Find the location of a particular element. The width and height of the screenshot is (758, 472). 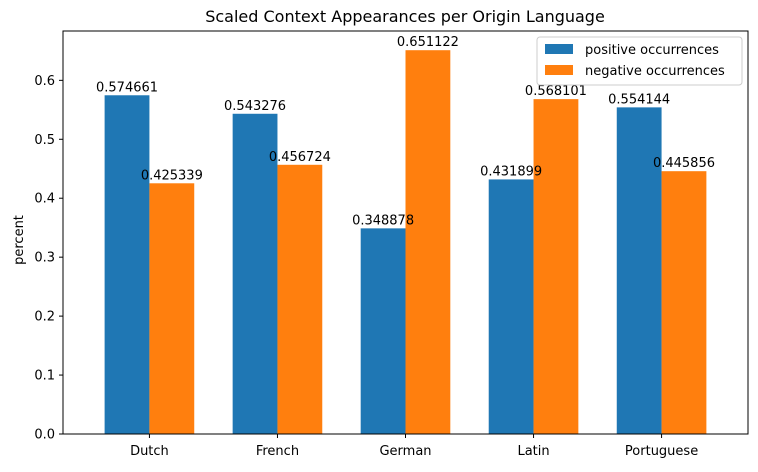

y-tick-label: 0.4 is located at coordinates (44, 199).